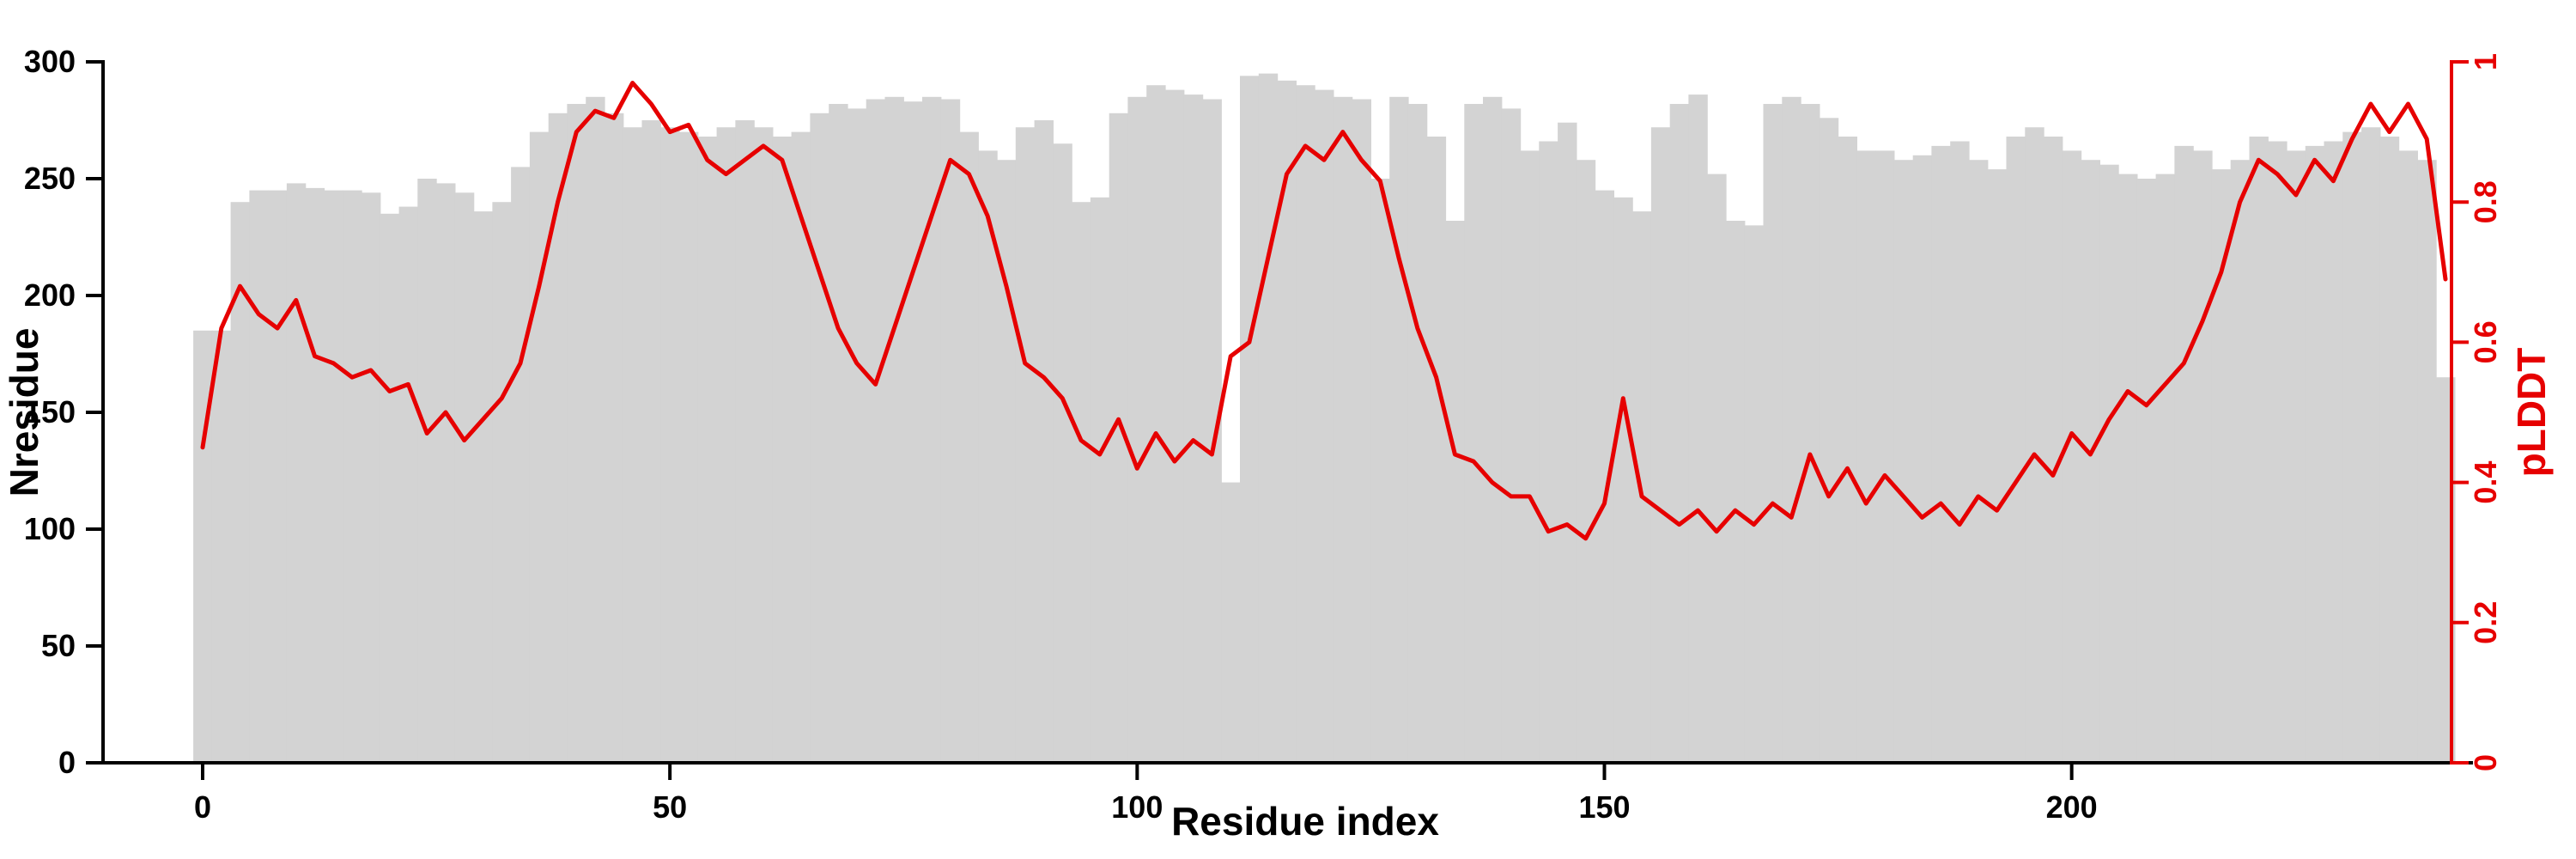 The height and width of the screenshot is (859, 2576). What do you see at coordinates (2485, 342) in the screenshot?
I see `y-right-tick-label: 0.6` at bounding box center [2485, 342].